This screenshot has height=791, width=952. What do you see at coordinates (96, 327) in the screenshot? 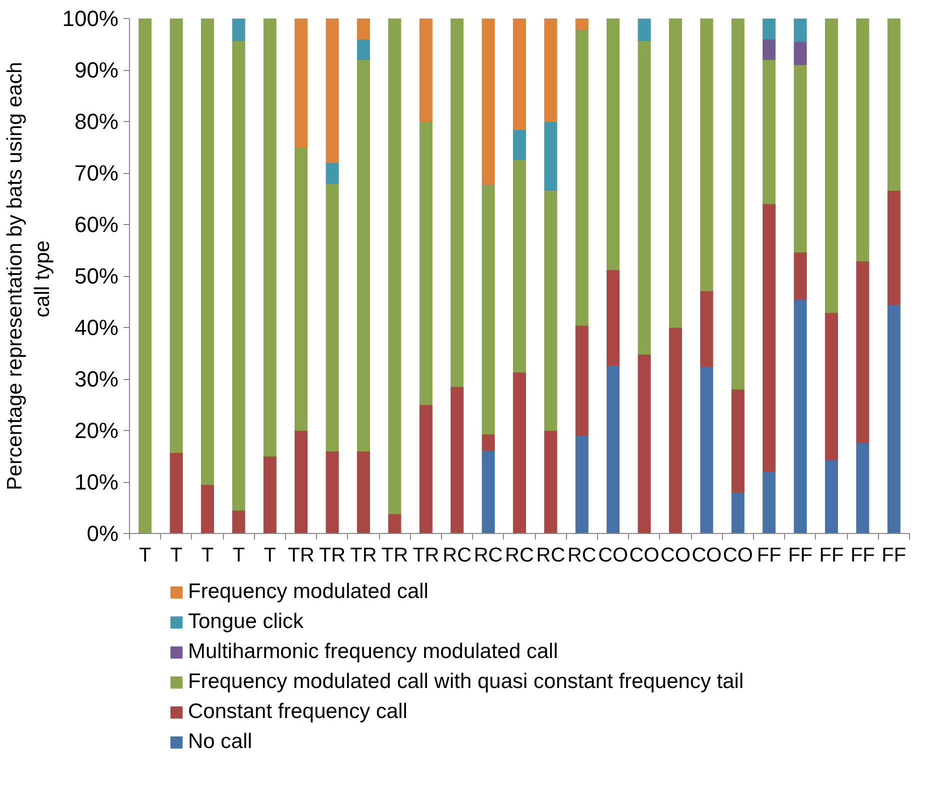
I see `y-tick-label: 40%` at bounding box center [96, 327].